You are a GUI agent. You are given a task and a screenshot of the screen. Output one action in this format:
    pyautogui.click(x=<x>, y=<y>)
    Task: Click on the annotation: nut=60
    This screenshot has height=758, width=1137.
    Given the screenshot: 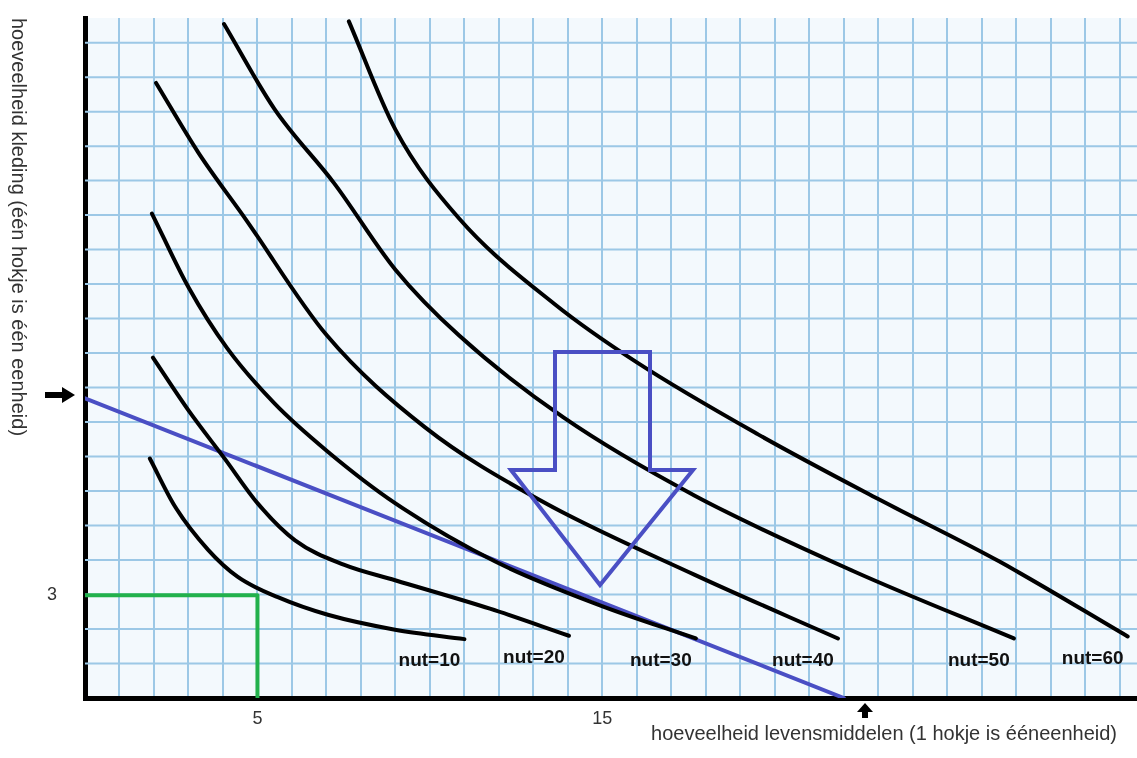 What is the action you would take?
    pyautogui.click(x=1092, y=657)
    